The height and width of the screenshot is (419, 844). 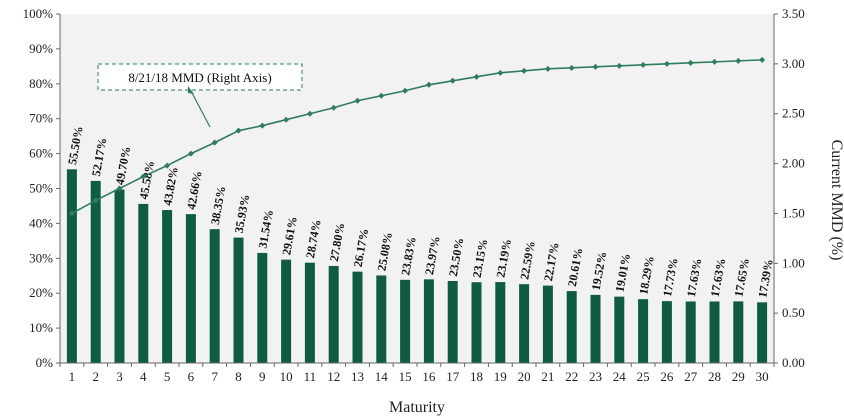 I want to click on annotation-label: 8/21/18 MMD (Right Axis), so click(x=199, y=77).